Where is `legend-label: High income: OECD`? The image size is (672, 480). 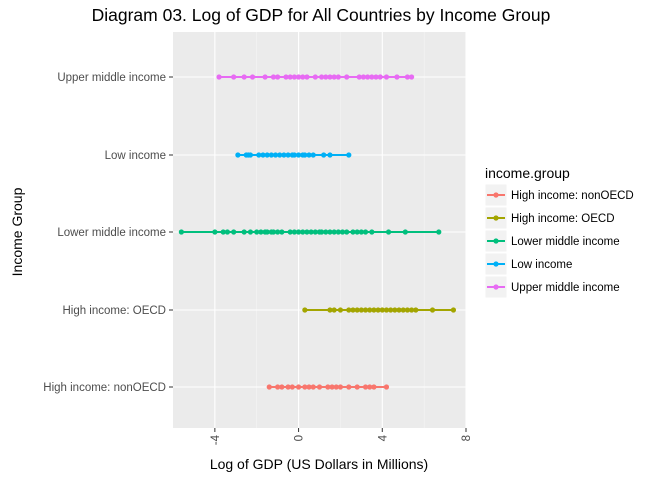
legend-label: High income: OECD is located at coordinates (563, 219).